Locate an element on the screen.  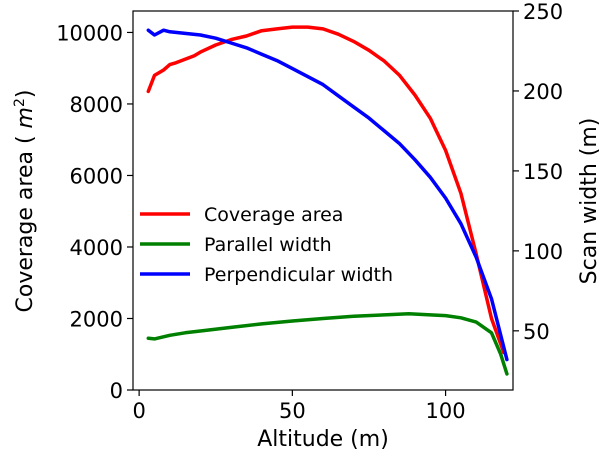
y-left-tick-label: 2000 is located at coordinates (96, 319).